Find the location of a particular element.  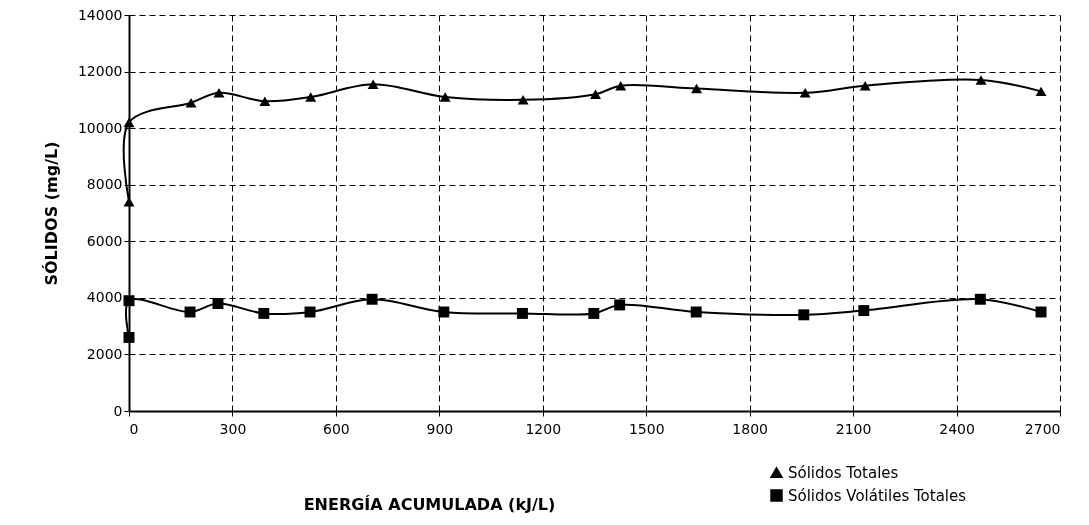

x-tick-label: 600 is located at coordinates (336, 428).